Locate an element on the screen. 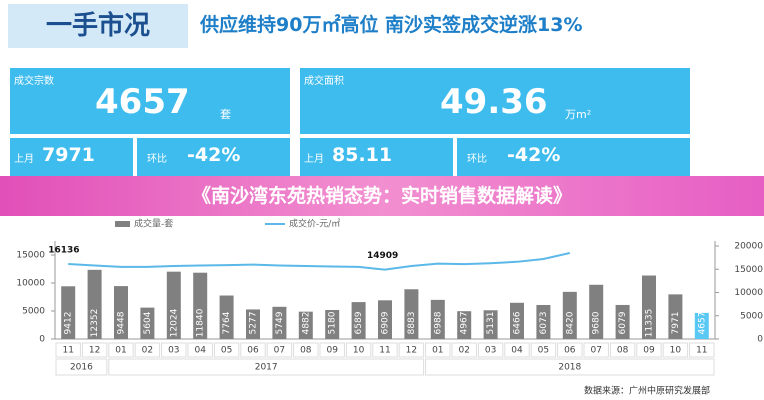 This screenshot has height=400, width=764. card-value: 4657 is located at coordinates (142, 102).